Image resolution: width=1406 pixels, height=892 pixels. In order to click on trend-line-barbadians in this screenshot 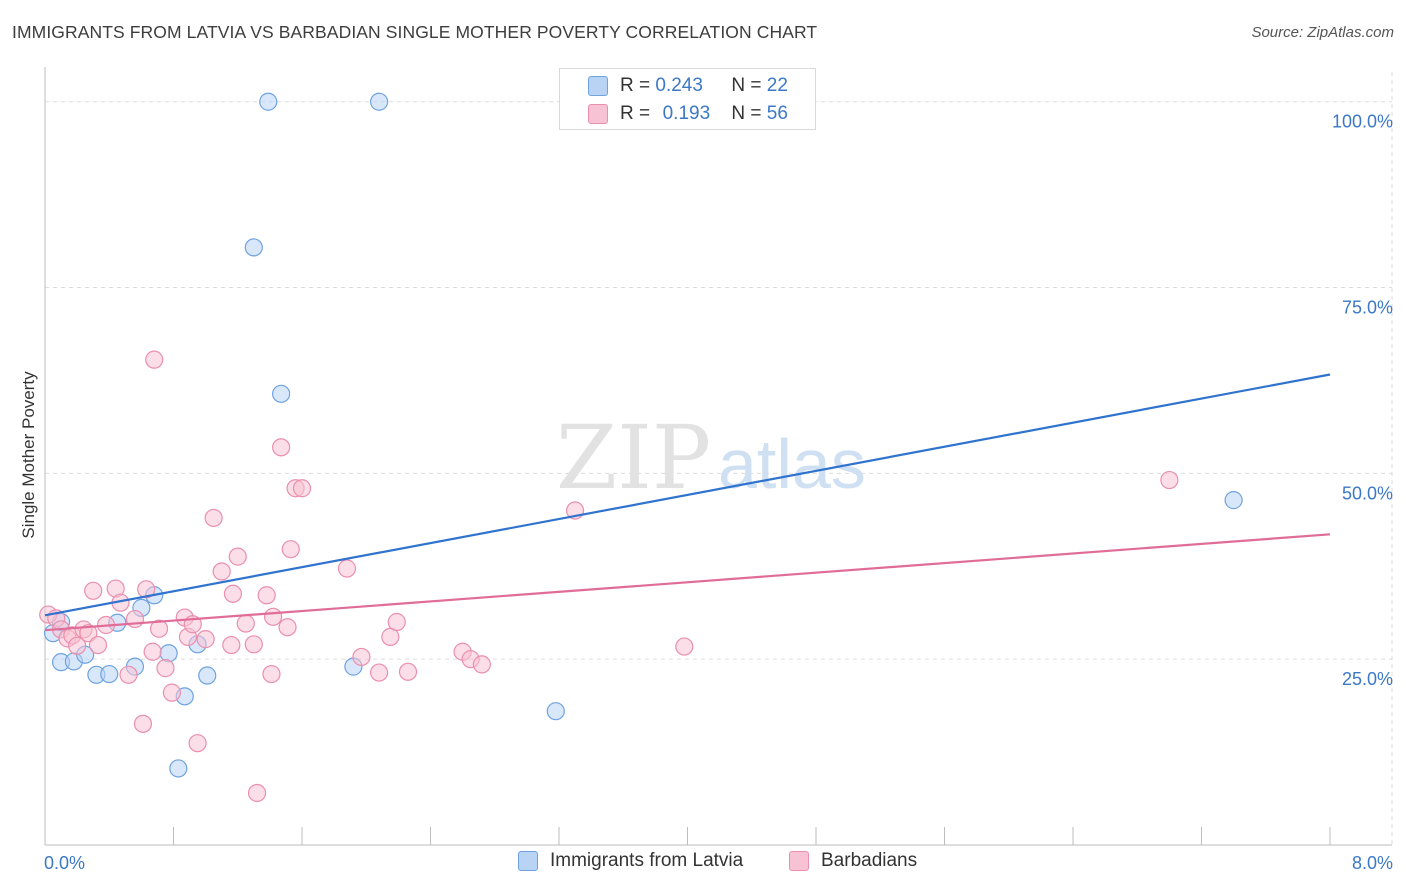, I will do `click(687, 582)`.